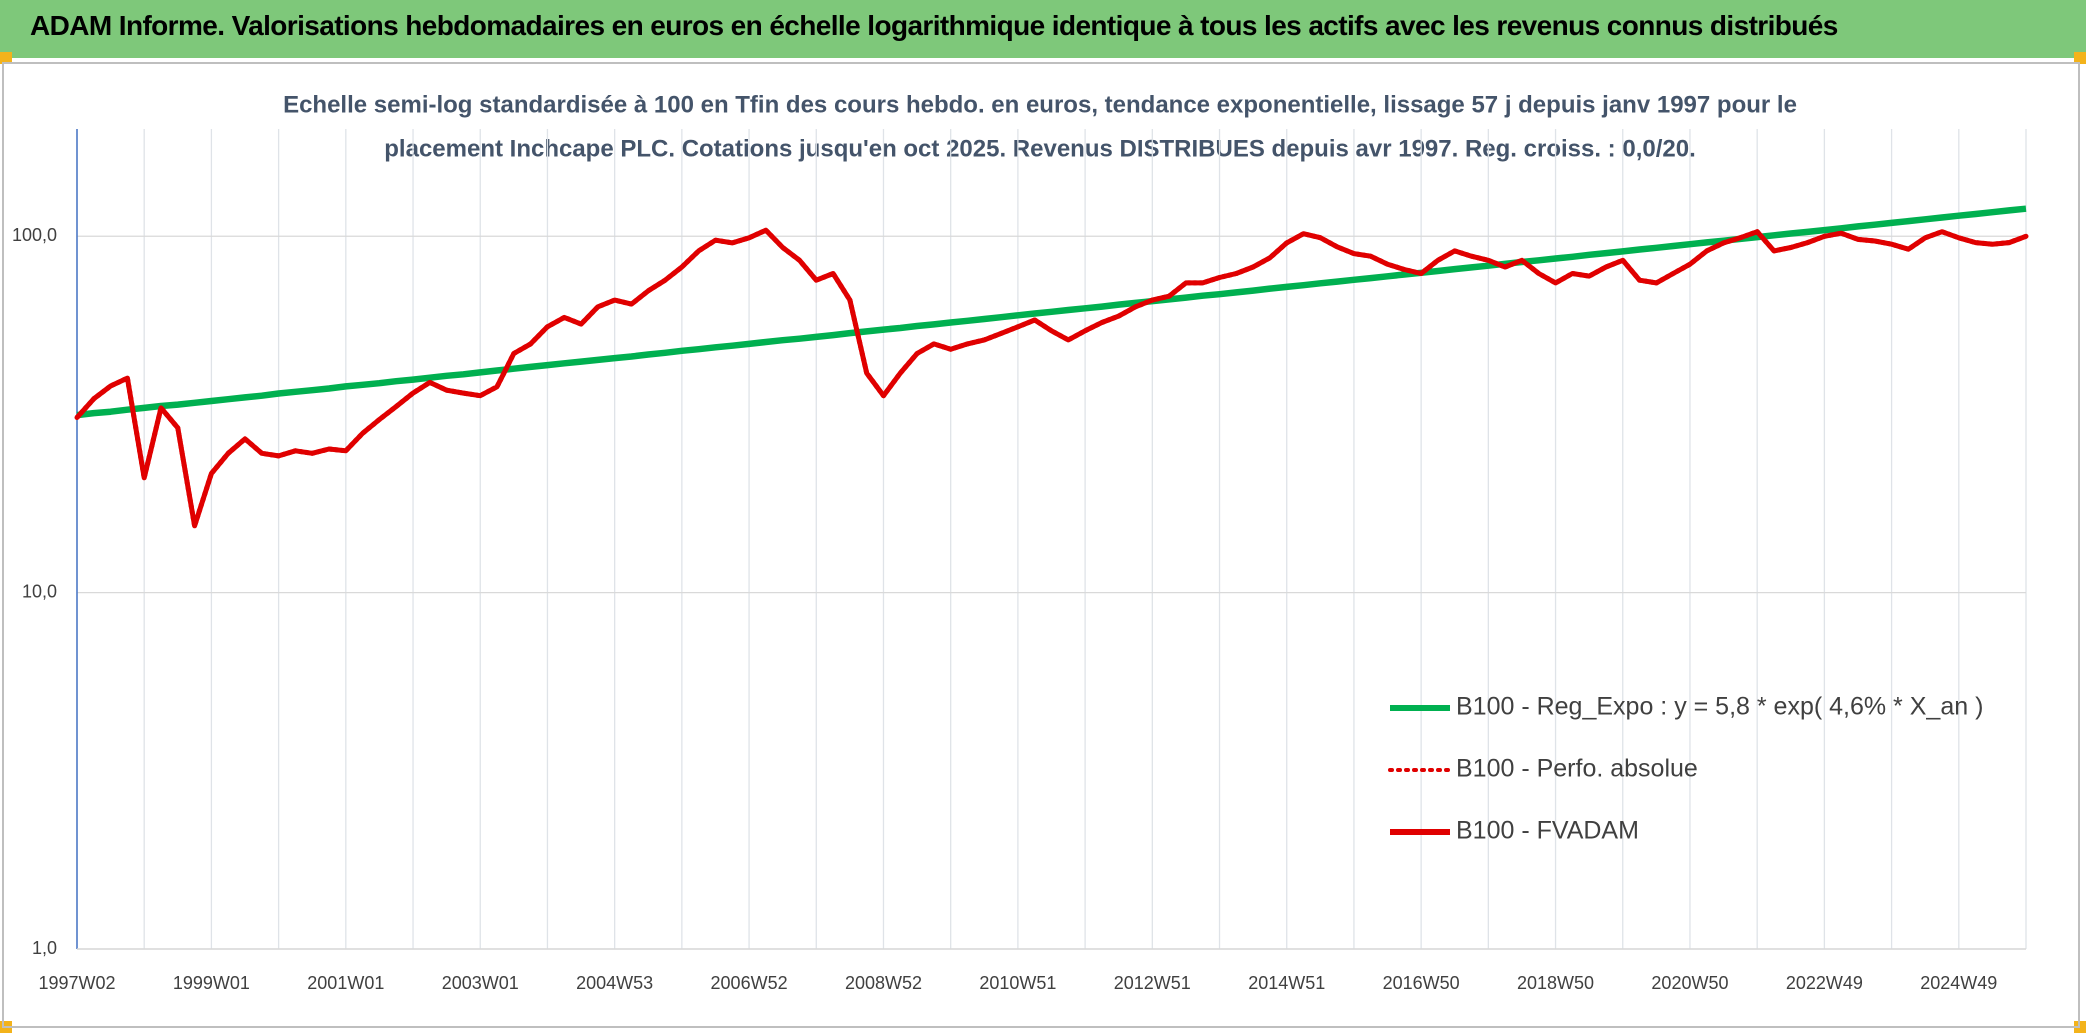 This screenshot has height=1033, width=2086. I want to click on x-tick-label: 2014W51, so click(1286, 983).